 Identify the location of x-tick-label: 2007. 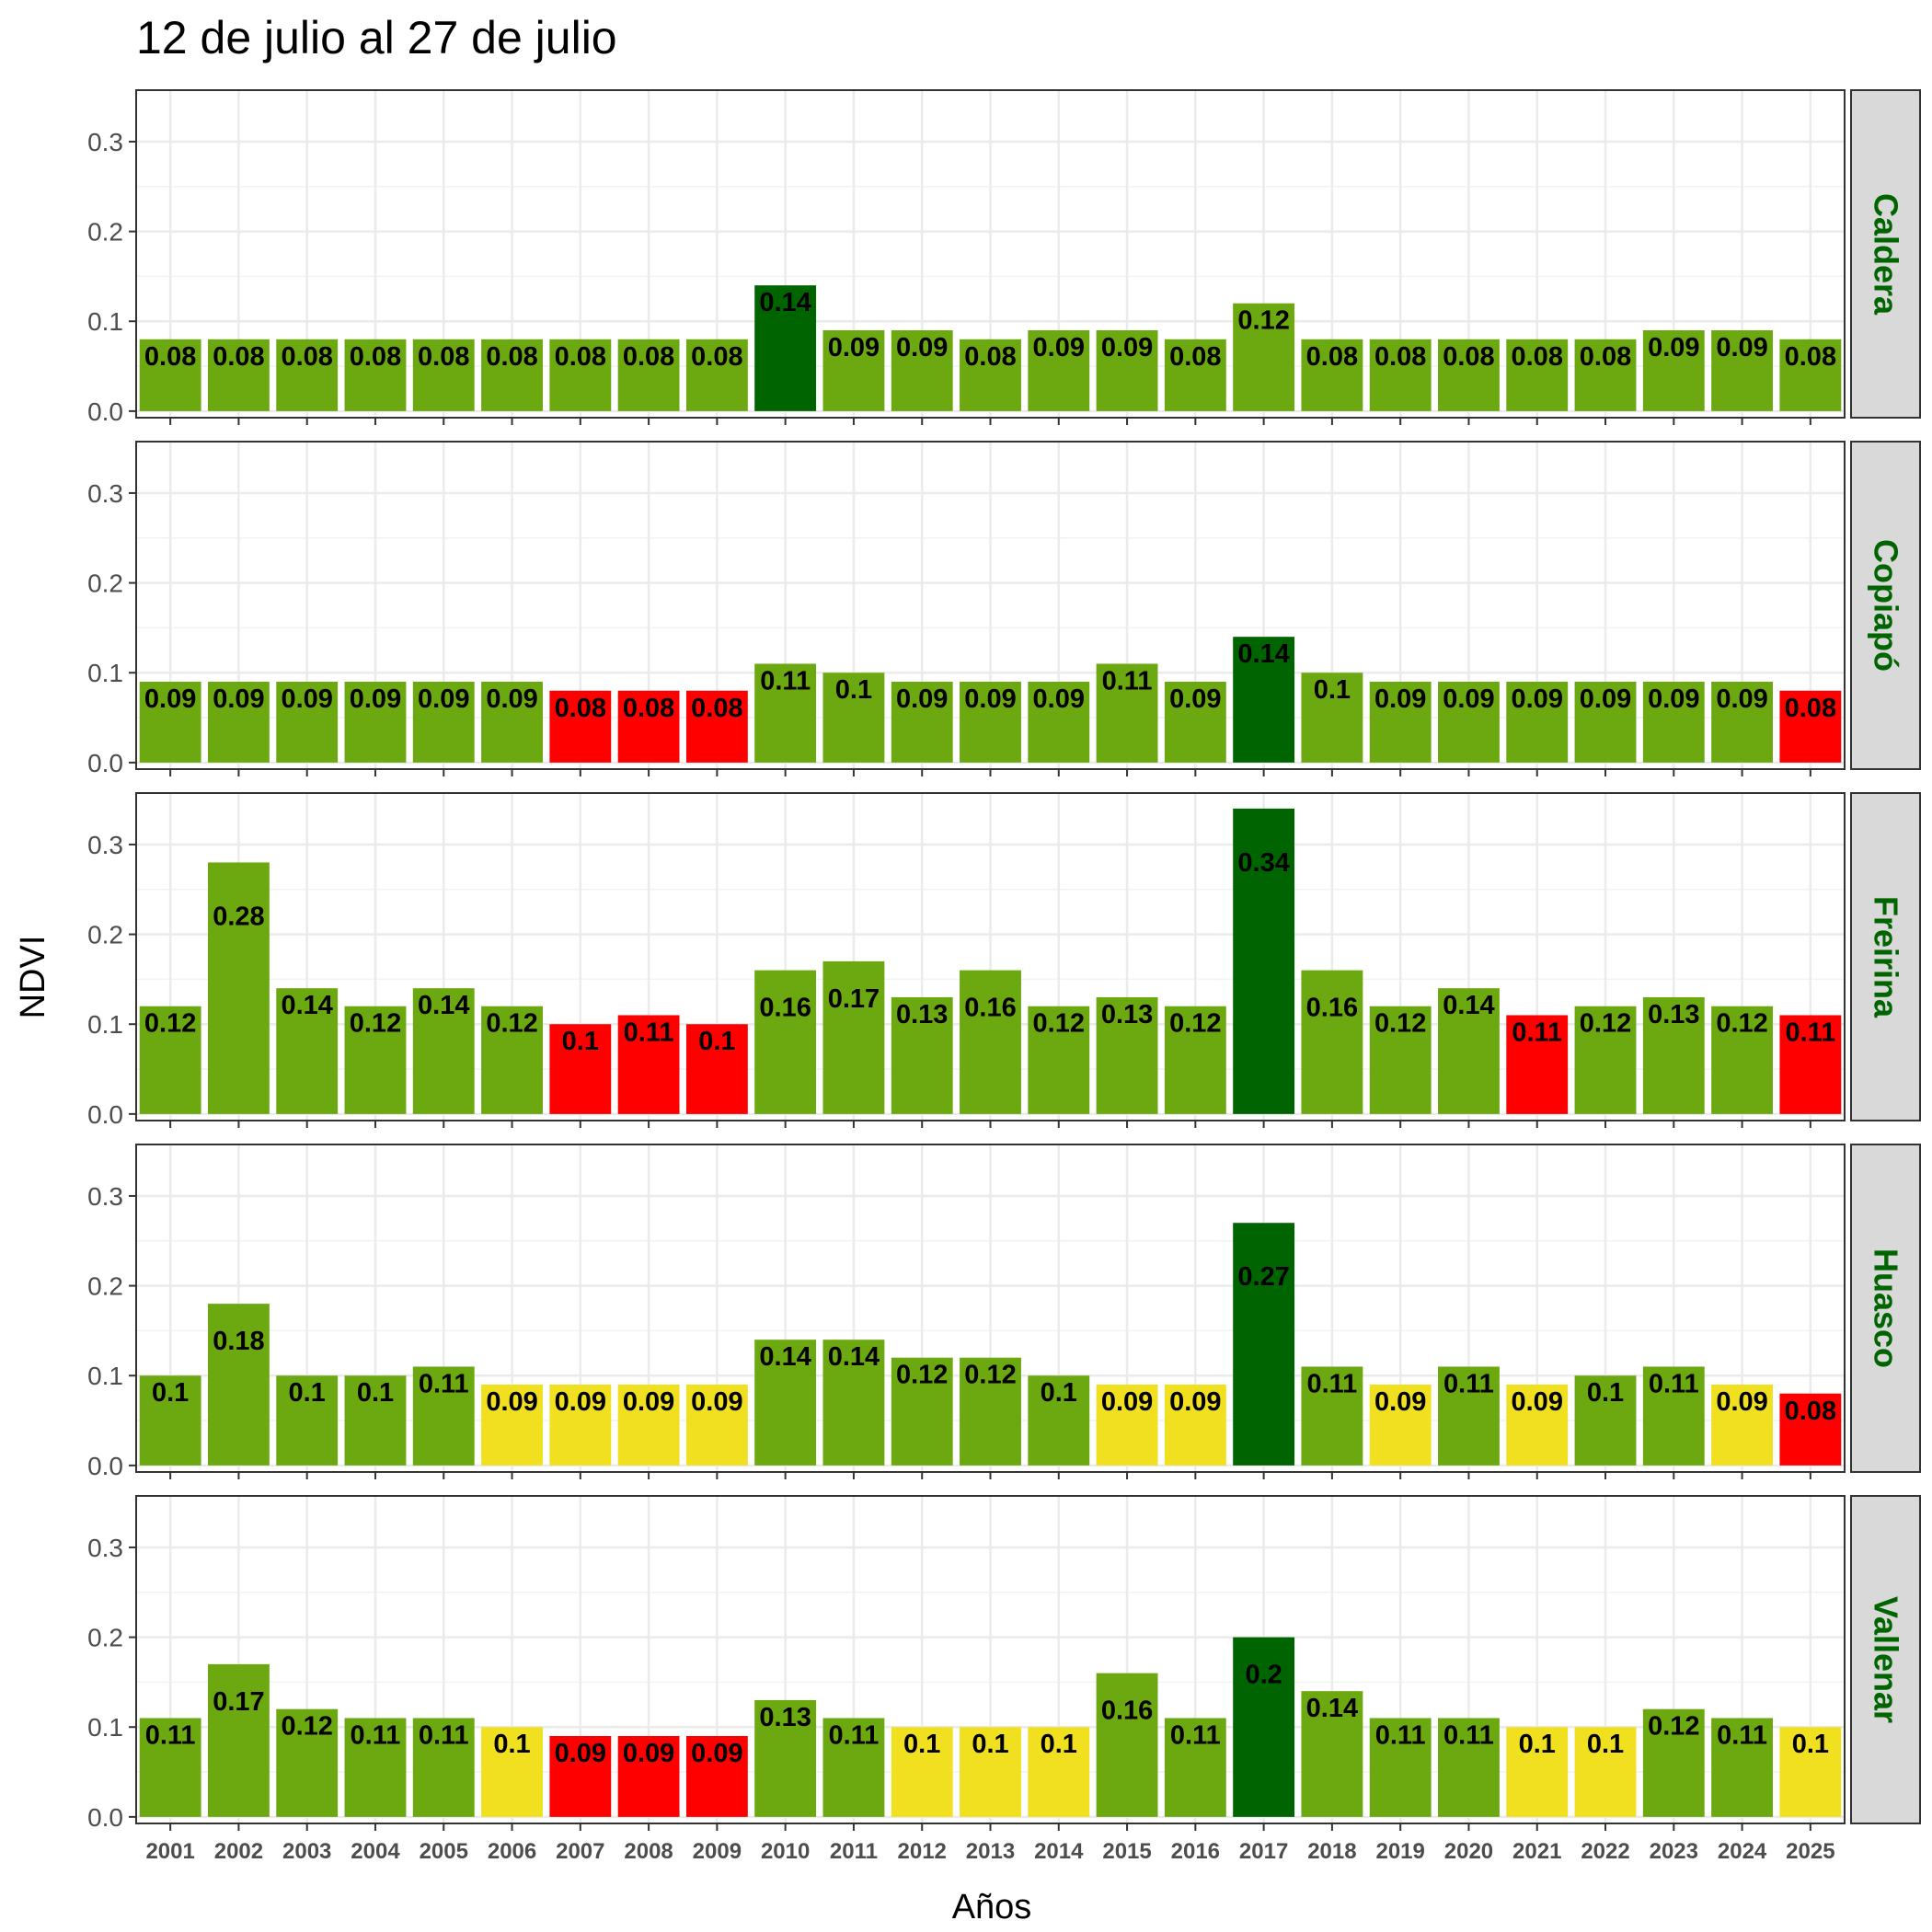
(580, 1851).